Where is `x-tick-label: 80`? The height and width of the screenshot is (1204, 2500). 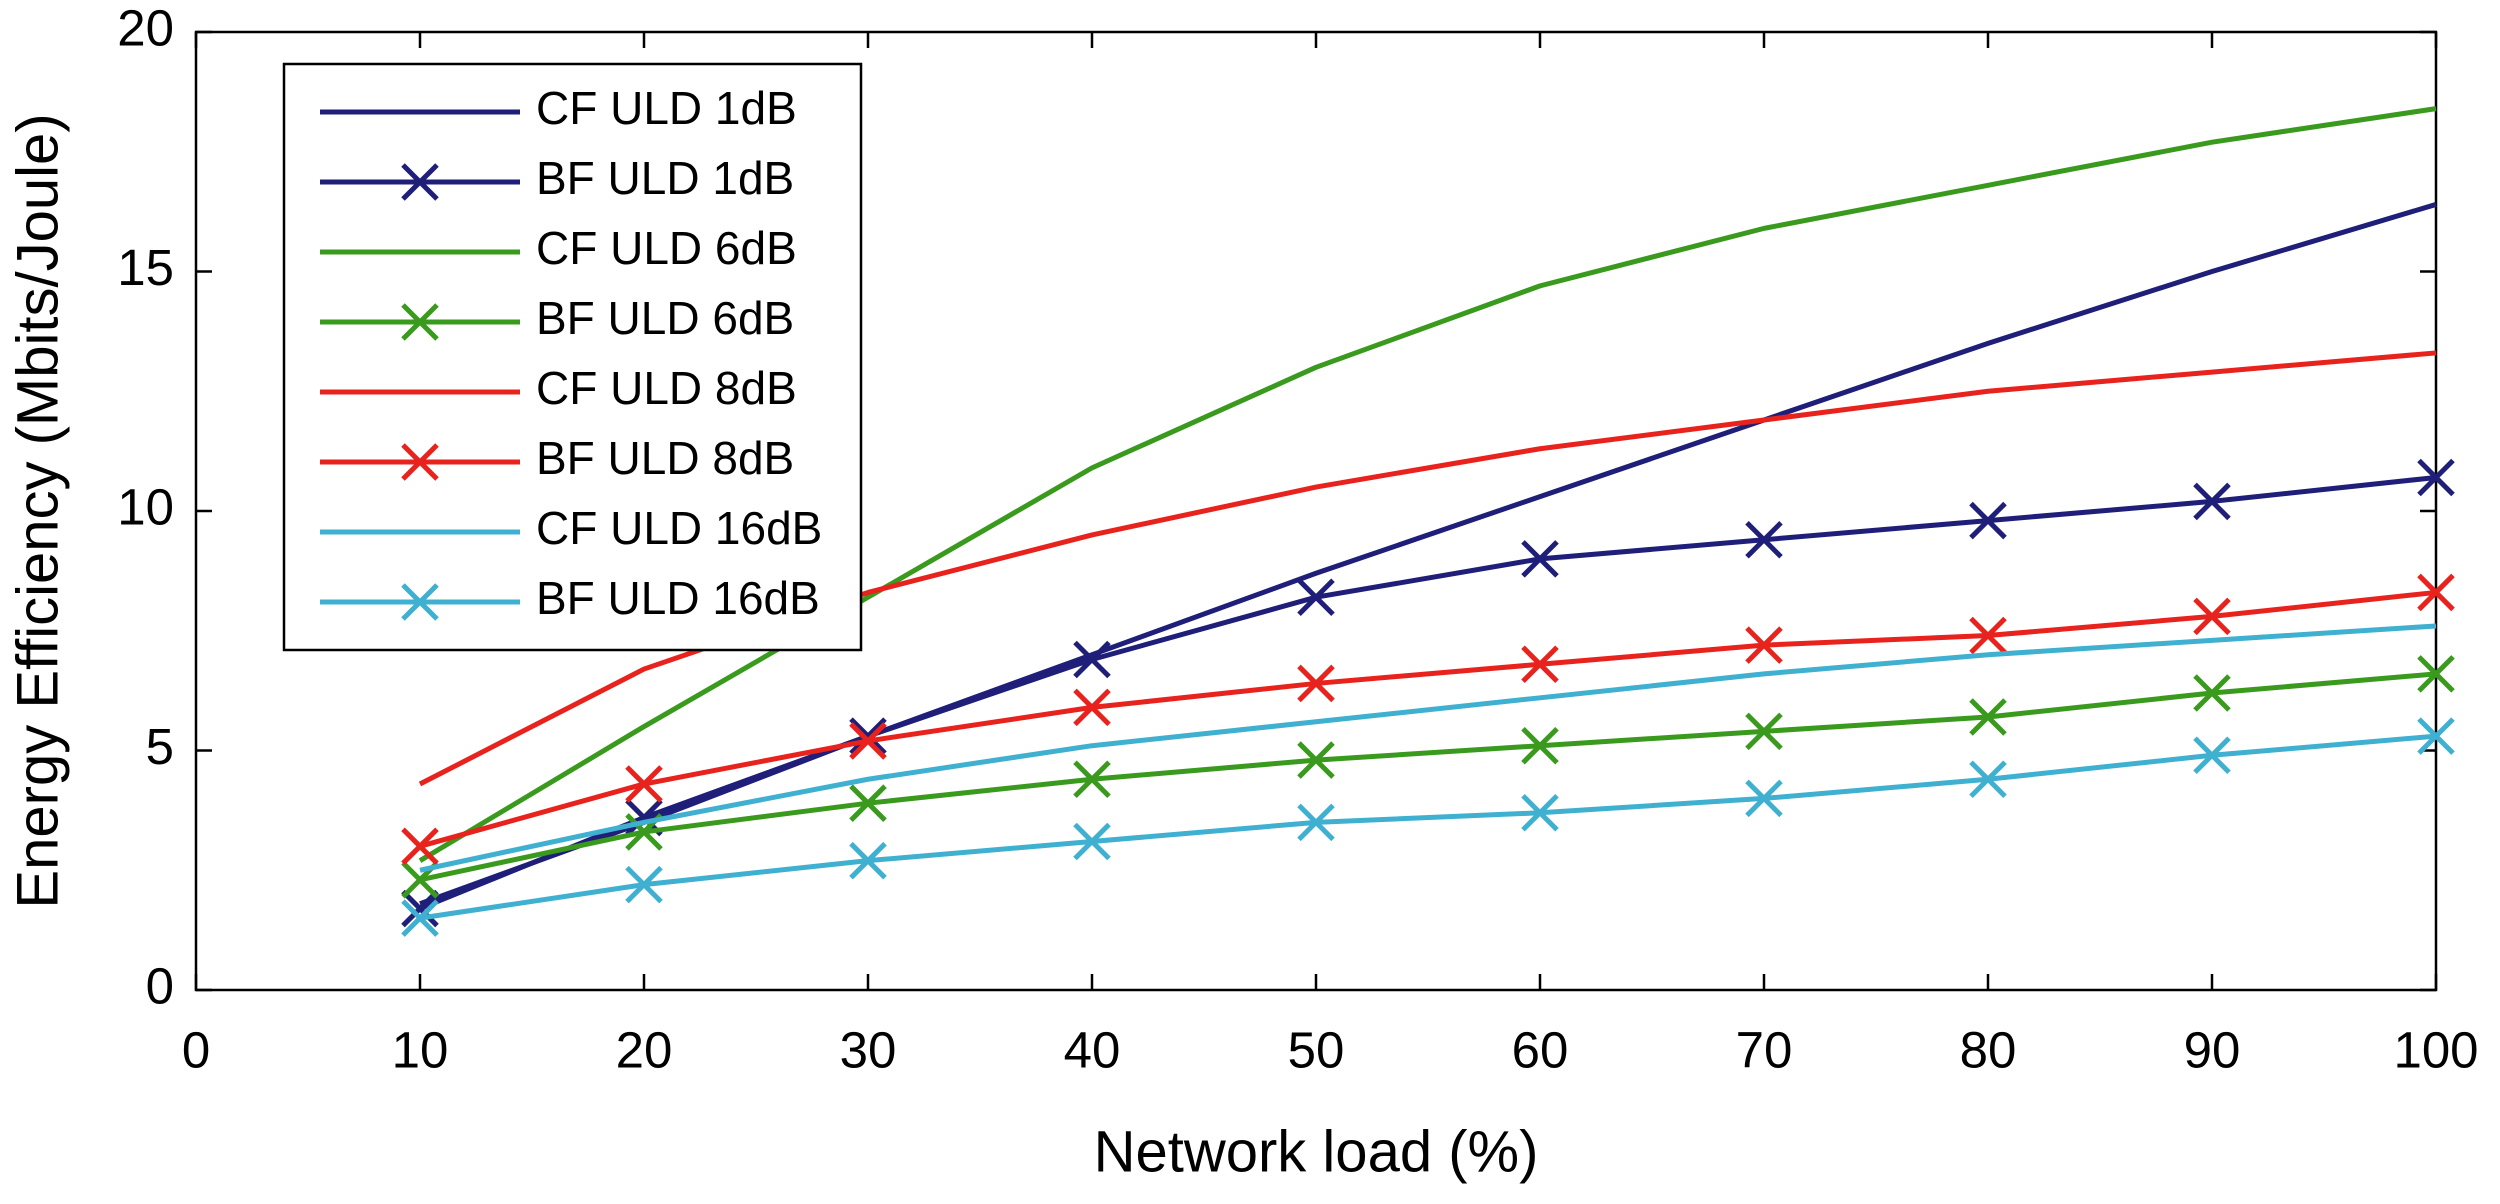 x-tick-label: 80 is located at coordinates (1988, 1049).